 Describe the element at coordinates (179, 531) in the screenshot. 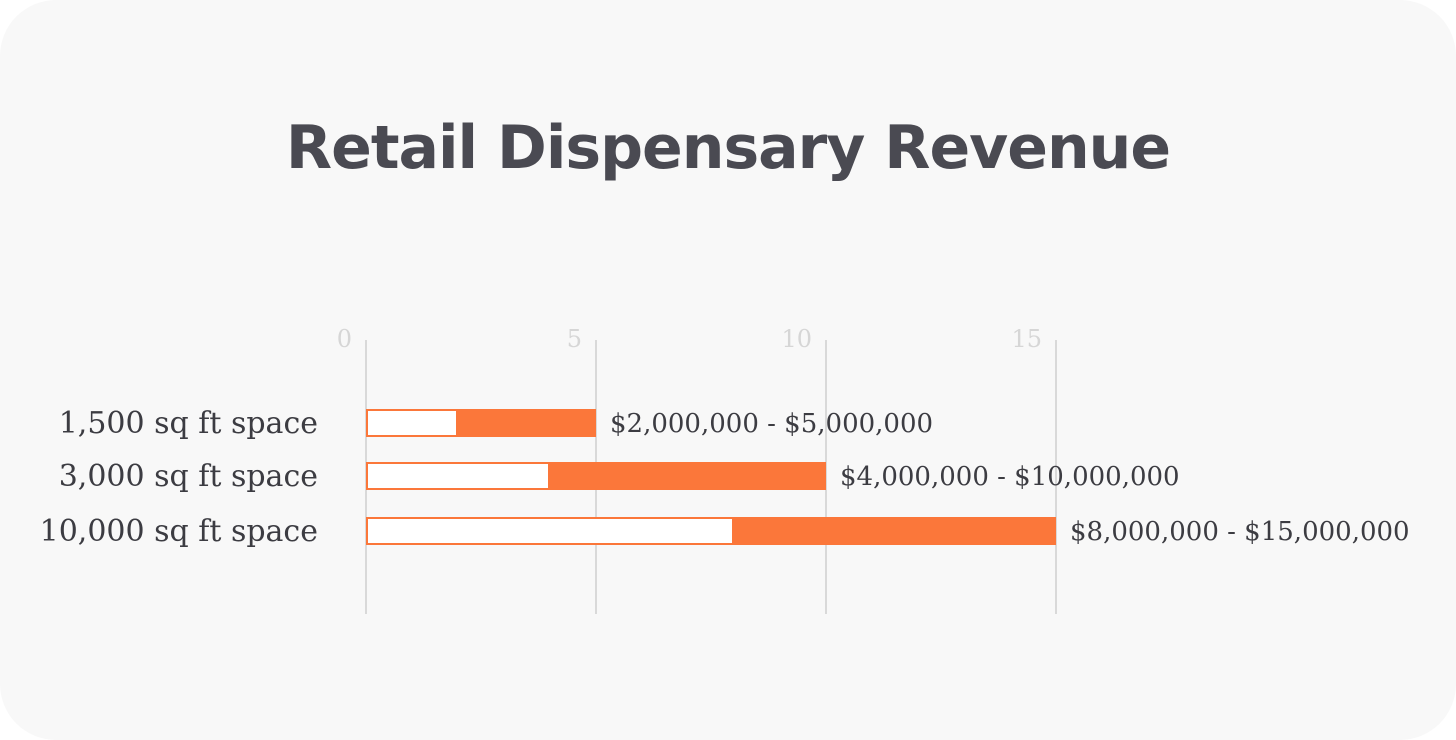

I see `category-label: 10,000 sq ft space` at that location.